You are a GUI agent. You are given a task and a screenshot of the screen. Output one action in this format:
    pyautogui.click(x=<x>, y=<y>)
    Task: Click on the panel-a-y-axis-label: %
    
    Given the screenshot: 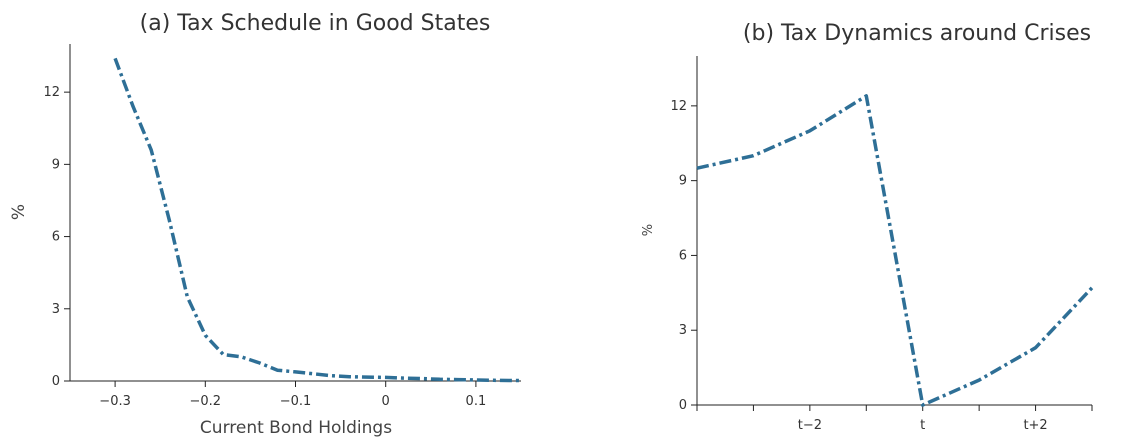 What is the action you would take?
    pyautogui.click(x=19, y=212)
    